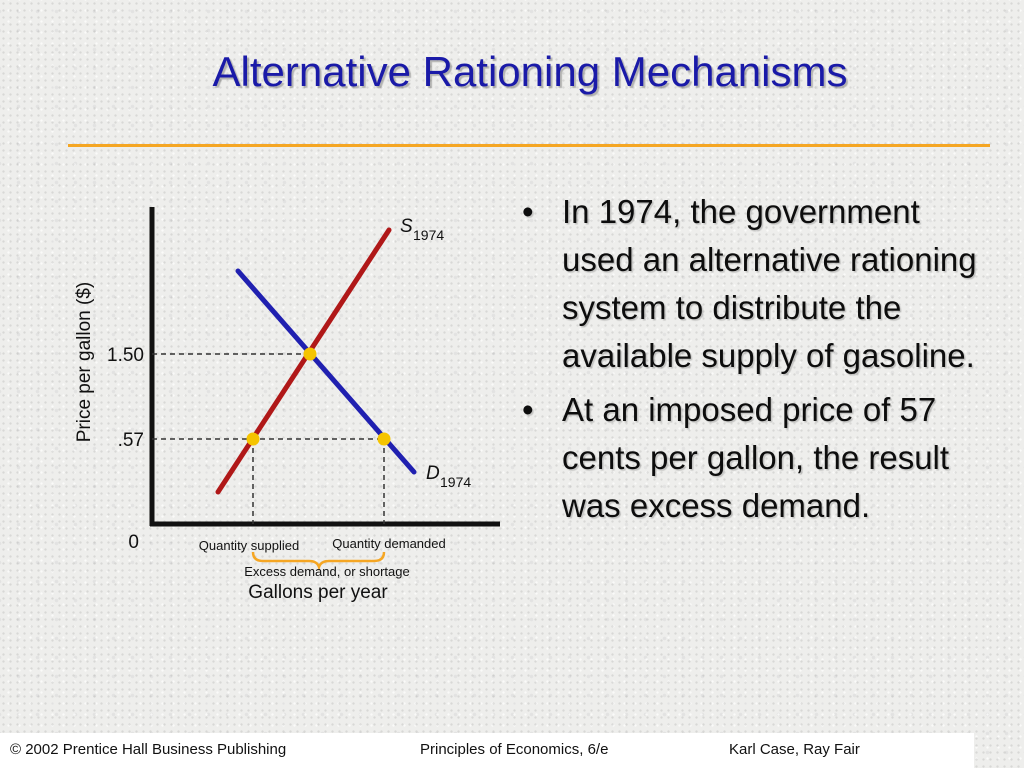 The height and width of the screenshot is (768, 1024). Describe the element at coordinates (455, 482) in the screenshot. I see `demand-label-sub: 1974` at that location.